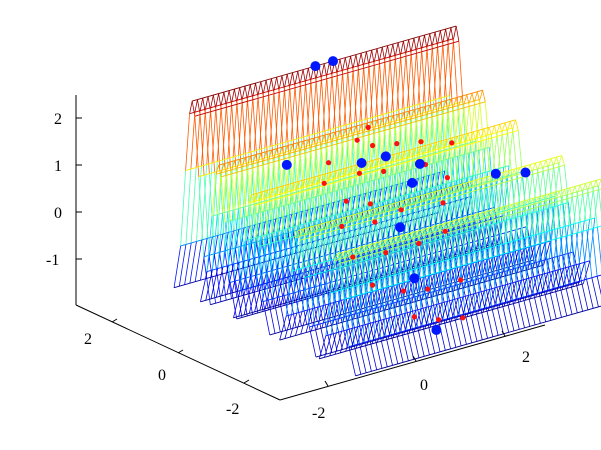 This screenshot has width=601, height=450. Describe the element at coordinates (333, 61) in the screenshot. I see `blue-marker` at that location.